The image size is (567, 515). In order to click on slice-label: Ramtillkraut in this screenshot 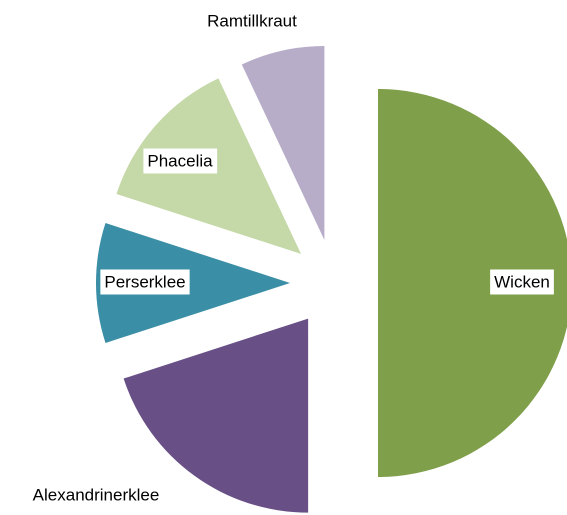, I will do `click(252, 20)`.